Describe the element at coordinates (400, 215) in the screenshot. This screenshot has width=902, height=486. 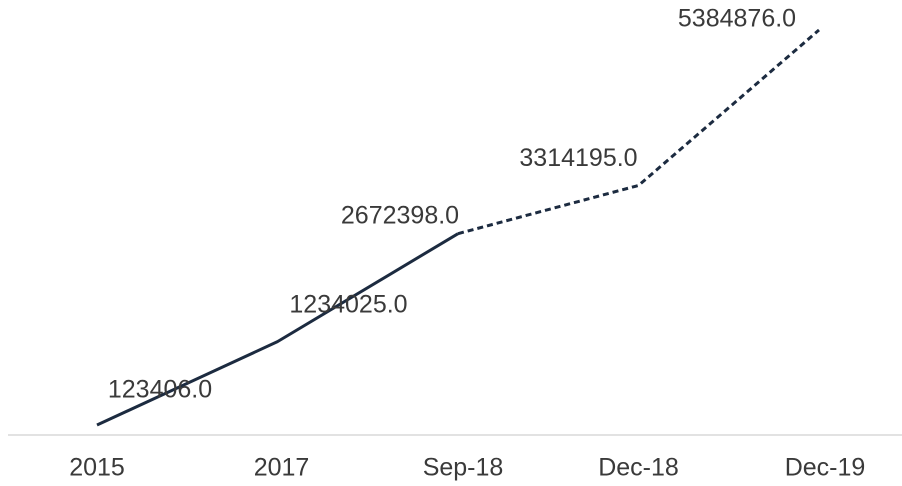
I see `data-label: 2672398.0` at that location.